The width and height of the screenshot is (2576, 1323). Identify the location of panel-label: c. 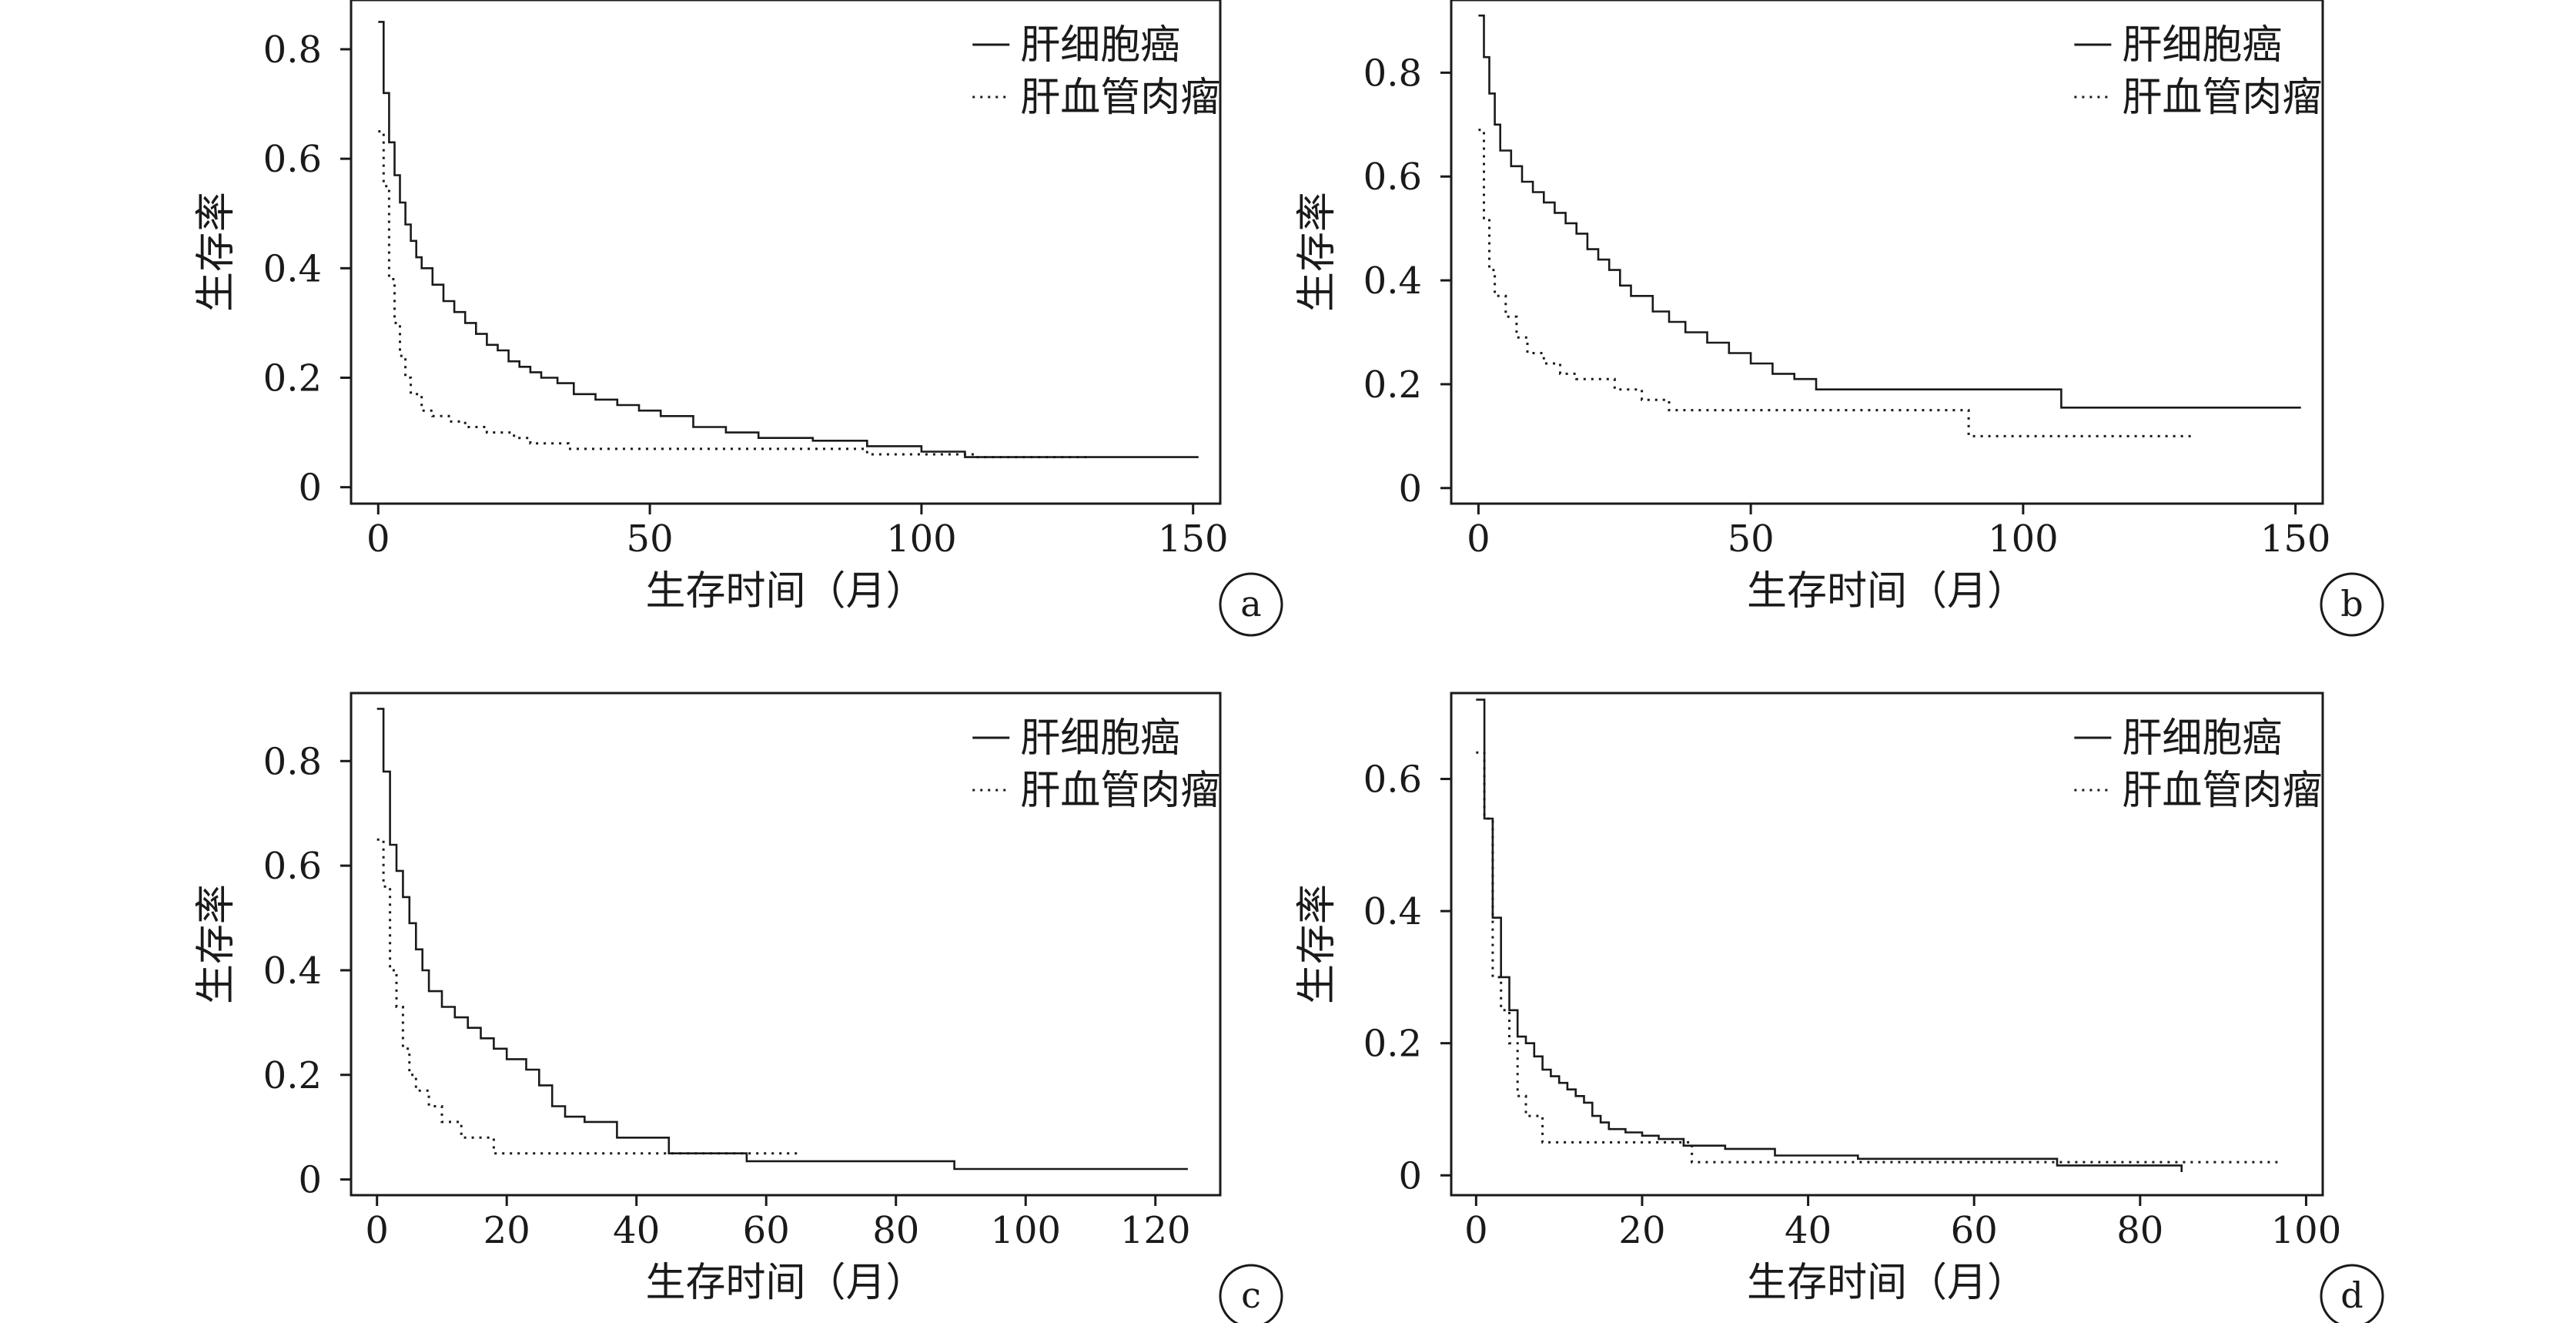
(1251, 1295).